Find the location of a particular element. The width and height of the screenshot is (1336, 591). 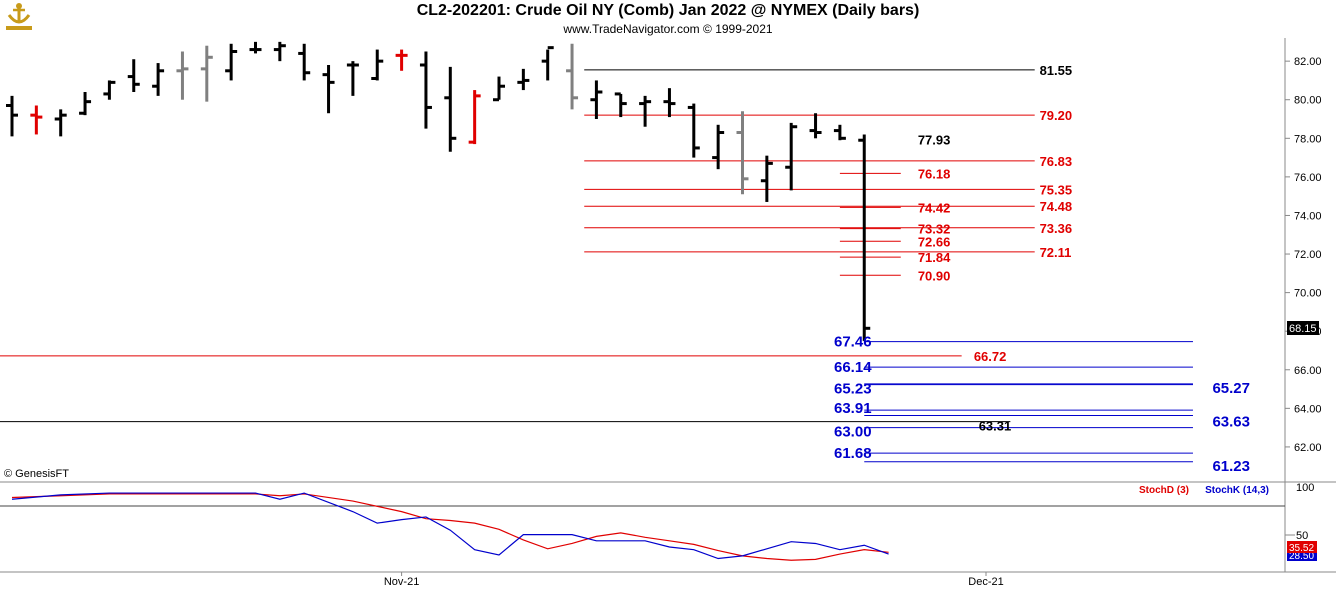

level-label: 61.68 is located at coordinates (853, 453).